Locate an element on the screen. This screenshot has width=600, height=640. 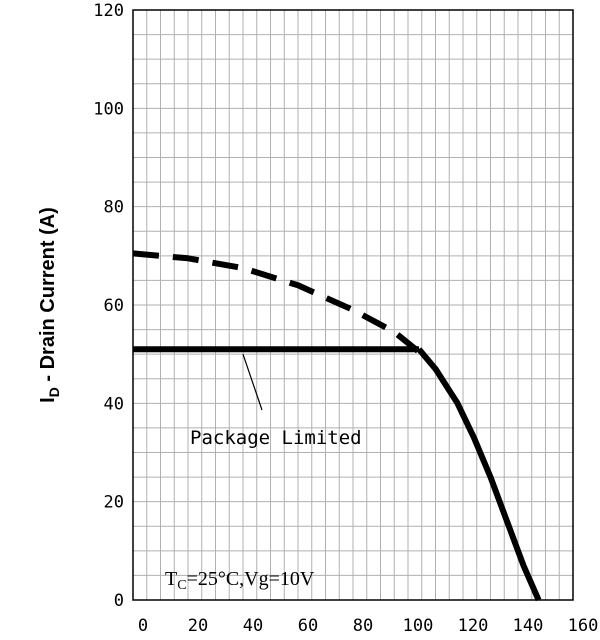
package-limited-arrow is located at coordinates (252, 382).